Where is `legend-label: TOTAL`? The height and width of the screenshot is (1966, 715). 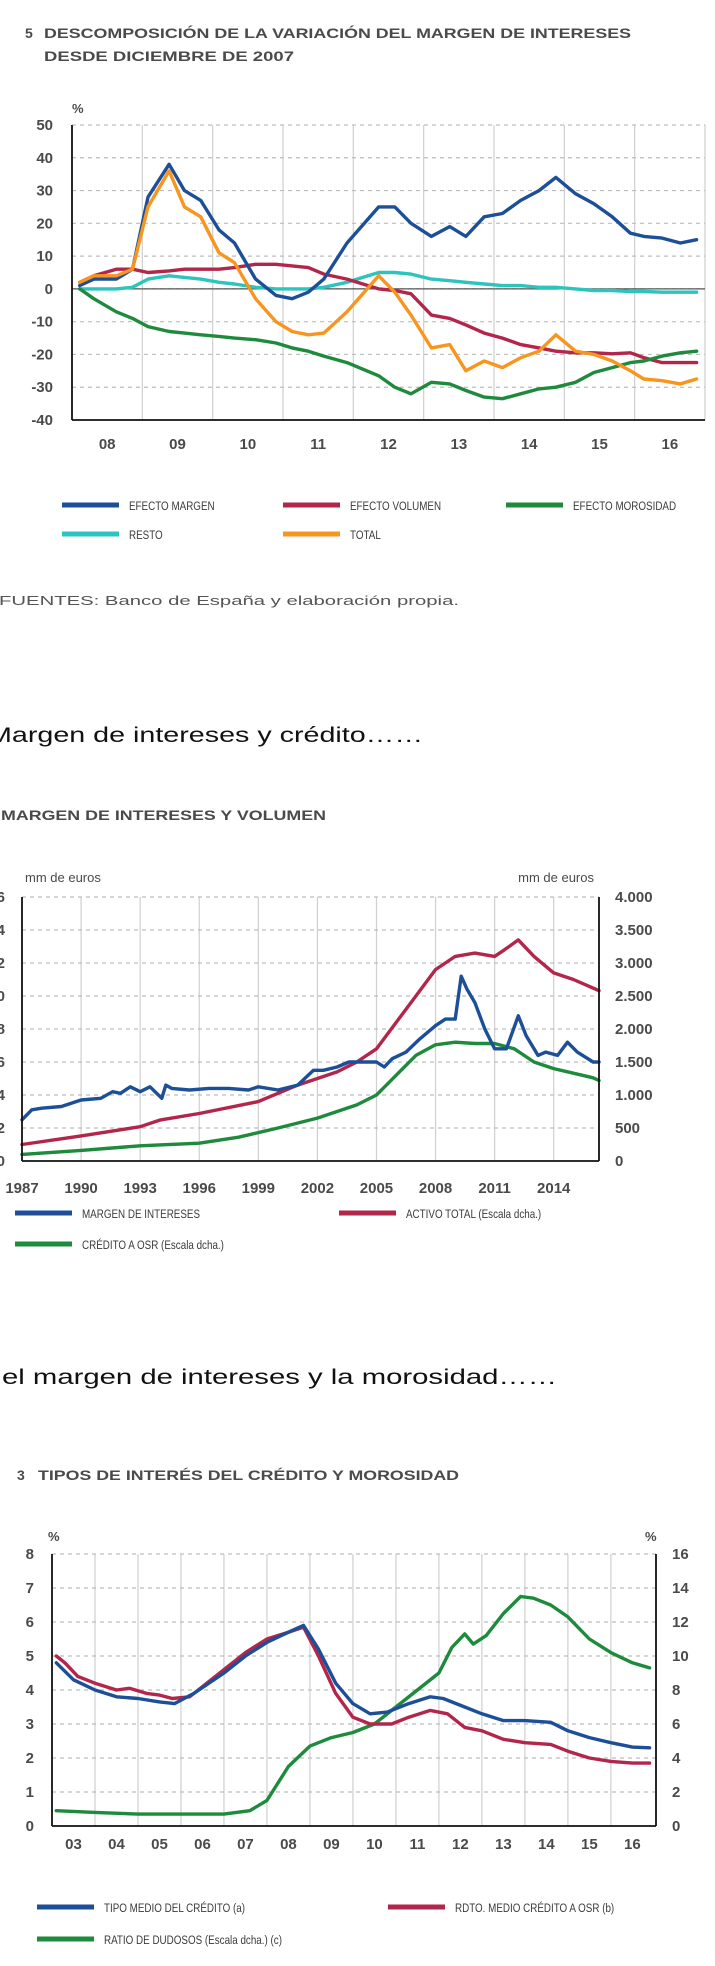 legend-label: TOTAL is located at coordinates (365, 535).